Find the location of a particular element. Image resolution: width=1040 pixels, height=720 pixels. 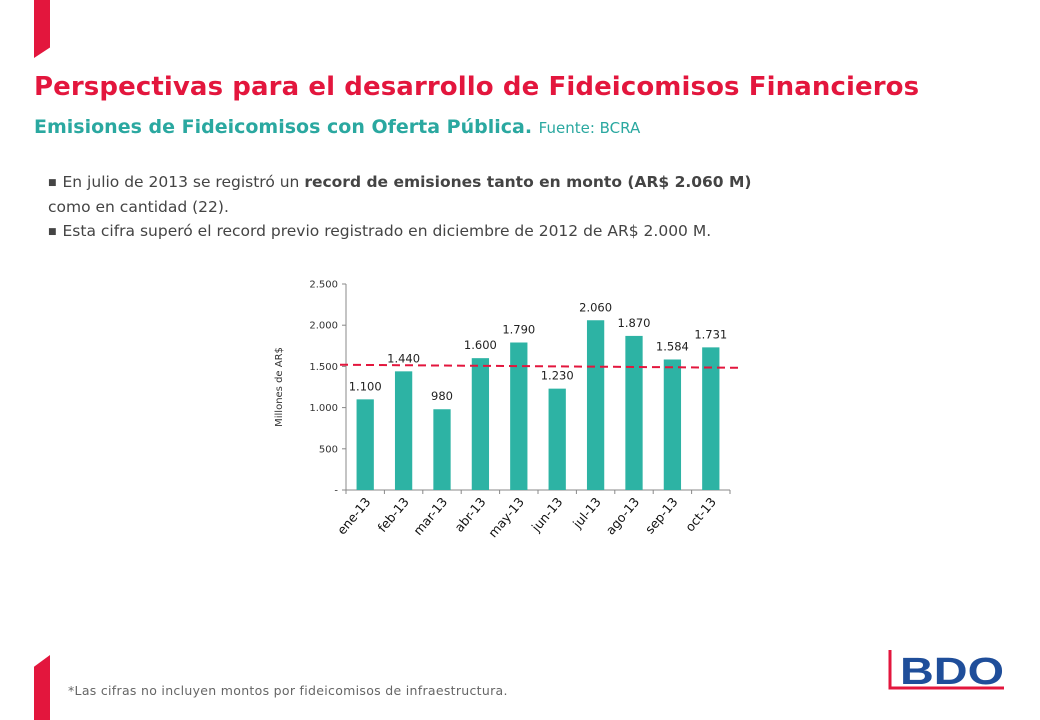

data-label: 1.600 is located at coordinates (480, 345).